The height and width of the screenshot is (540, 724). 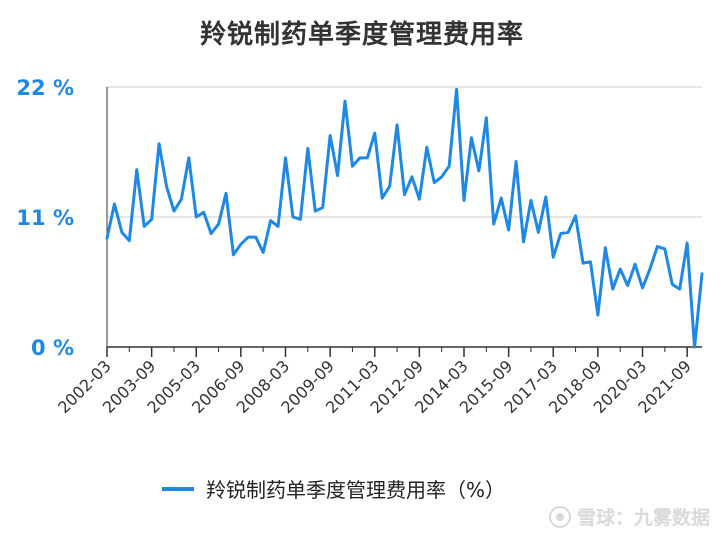 What do you see at coordinates (643, 518) in the screenshot?
I see `watermark-text: 雪球：九雾数据` at bounding box center [643, 518].